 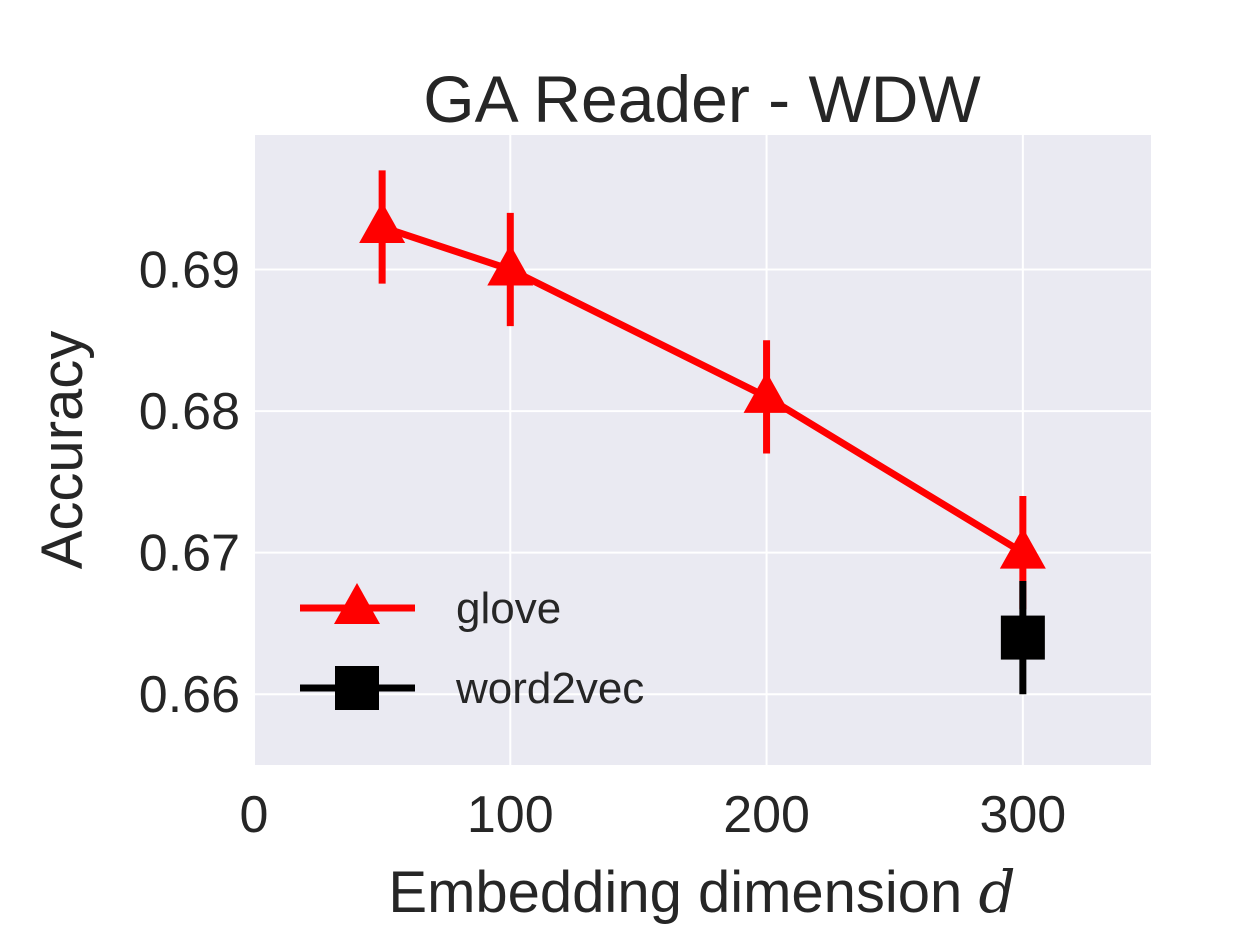 What do you see at coordinates (1022, 815) in the screenshot?
I see `x-tick-label: 300` at bounding box center [1022, 815].